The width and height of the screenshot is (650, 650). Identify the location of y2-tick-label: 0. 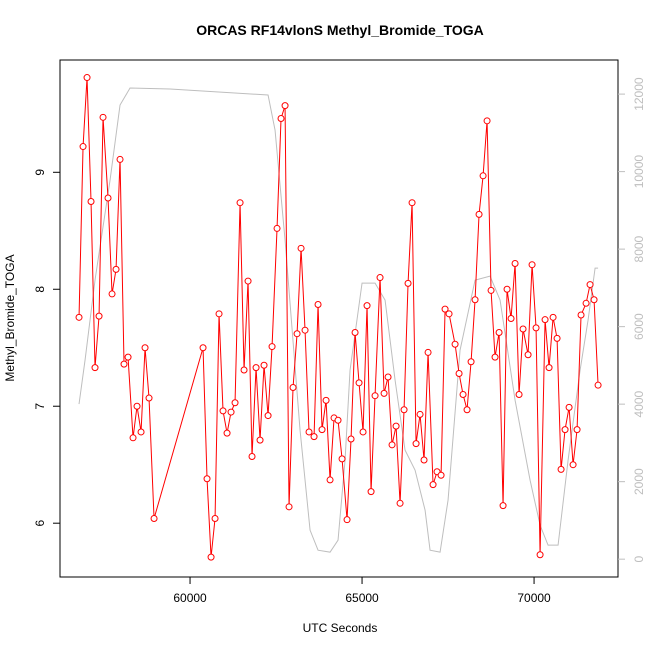
(639, 559).